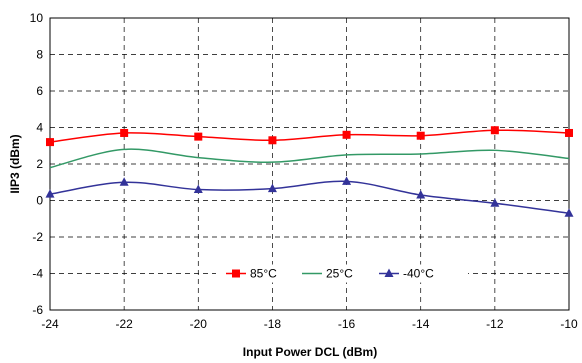 The image size is (582, 363). Describe the element at coordinates (37, 310) in the screenshot. I see `y-tick-label: -6` at that location.